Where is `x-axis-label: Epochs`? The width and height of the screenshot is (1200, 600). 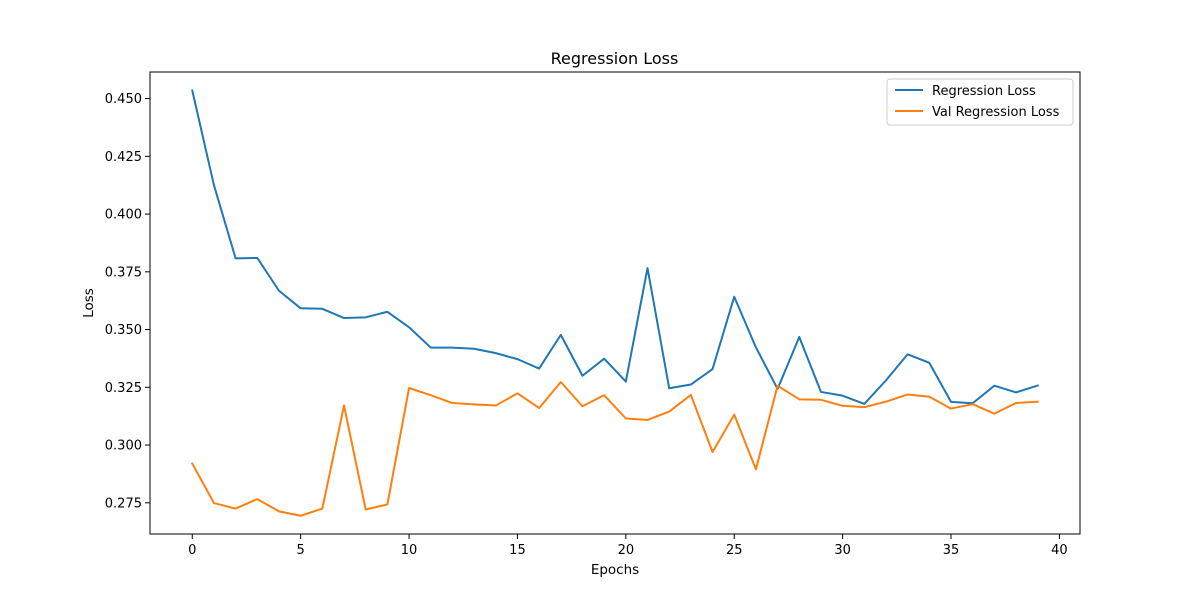 x-axis-label: Epochs is located at coordinates (615, 570).